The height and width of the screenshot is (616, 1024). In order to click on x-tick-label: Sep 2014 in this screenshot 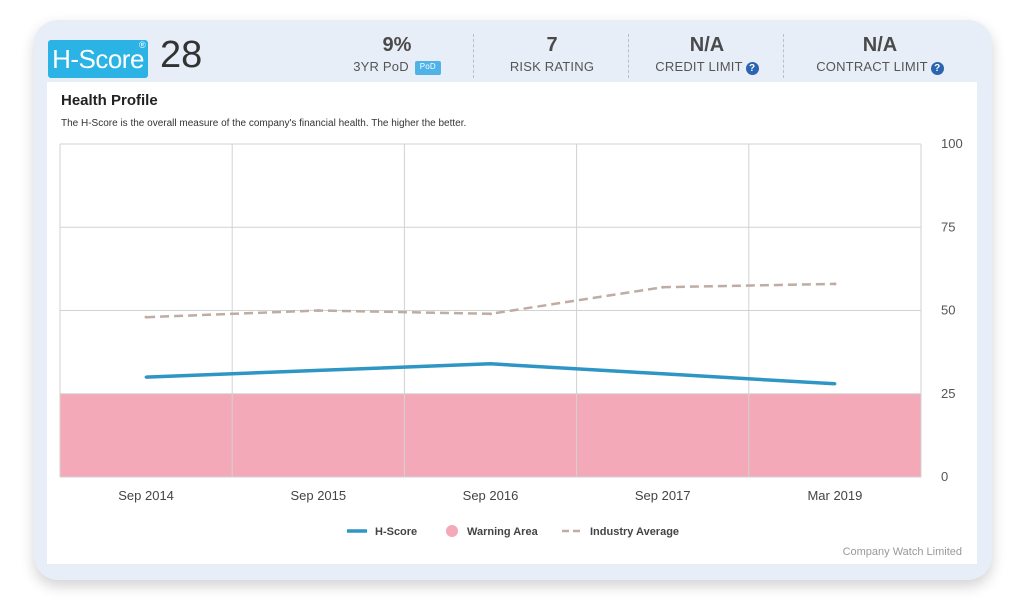, I will do `click(146, 495)`.